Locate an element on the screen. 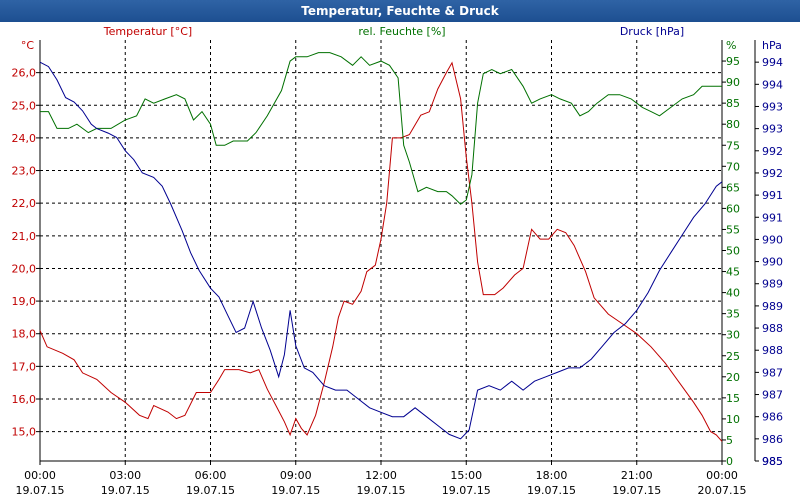 The image size is (800, 500). x-tick-date: 20.07.15 is located at coordinates (722, 490).